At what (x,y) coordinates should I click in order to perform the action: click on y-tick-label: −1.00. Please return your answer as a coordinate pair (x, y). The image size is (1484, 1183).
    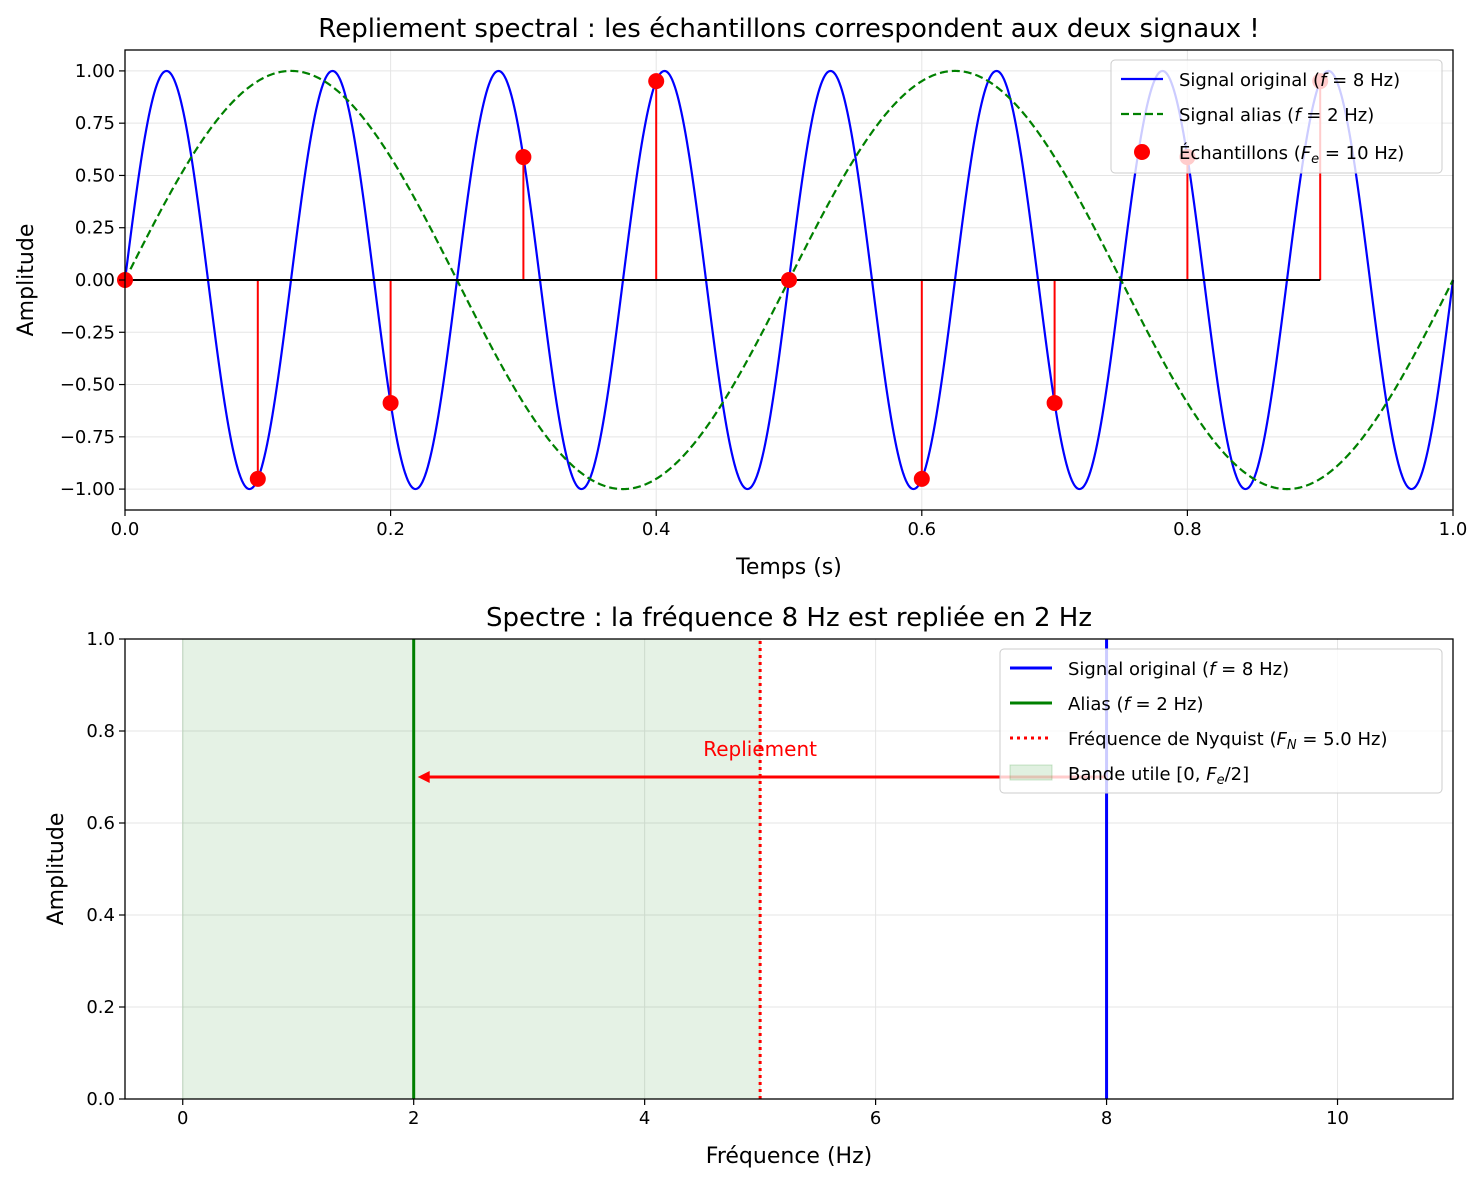
    Looking at the image, I should click on (87, 489).